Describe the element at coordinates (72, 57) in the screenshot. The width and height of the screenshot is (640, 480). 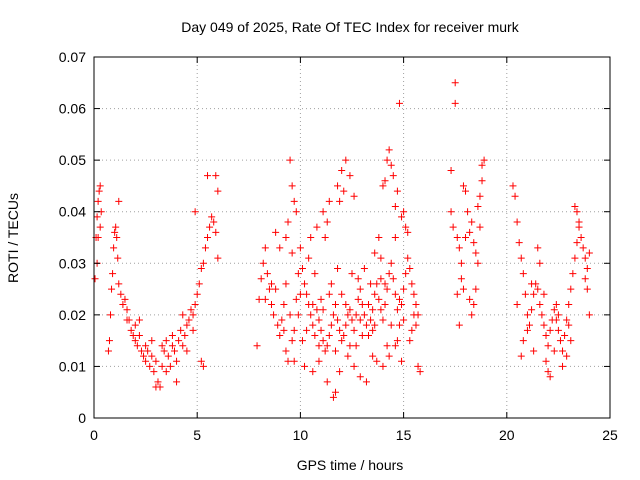
I see `y-tick-label: 0.07` at that location.